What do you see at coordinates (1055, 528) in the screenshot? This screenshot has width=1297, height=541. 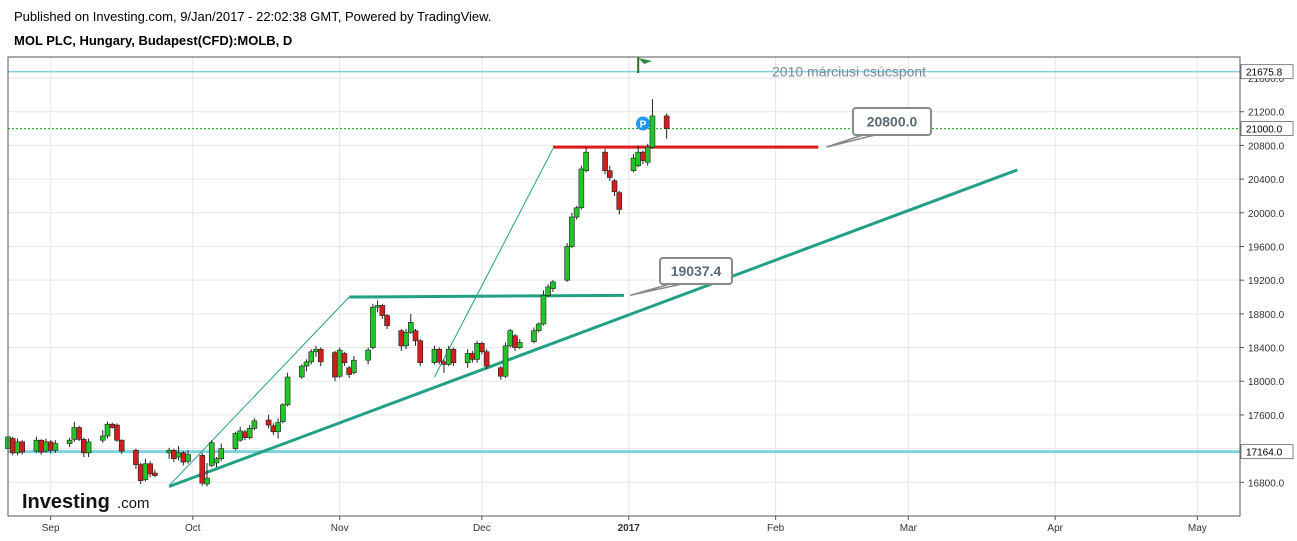 I see `x-tick-label: Apr` at bounding box center [1055, 528].